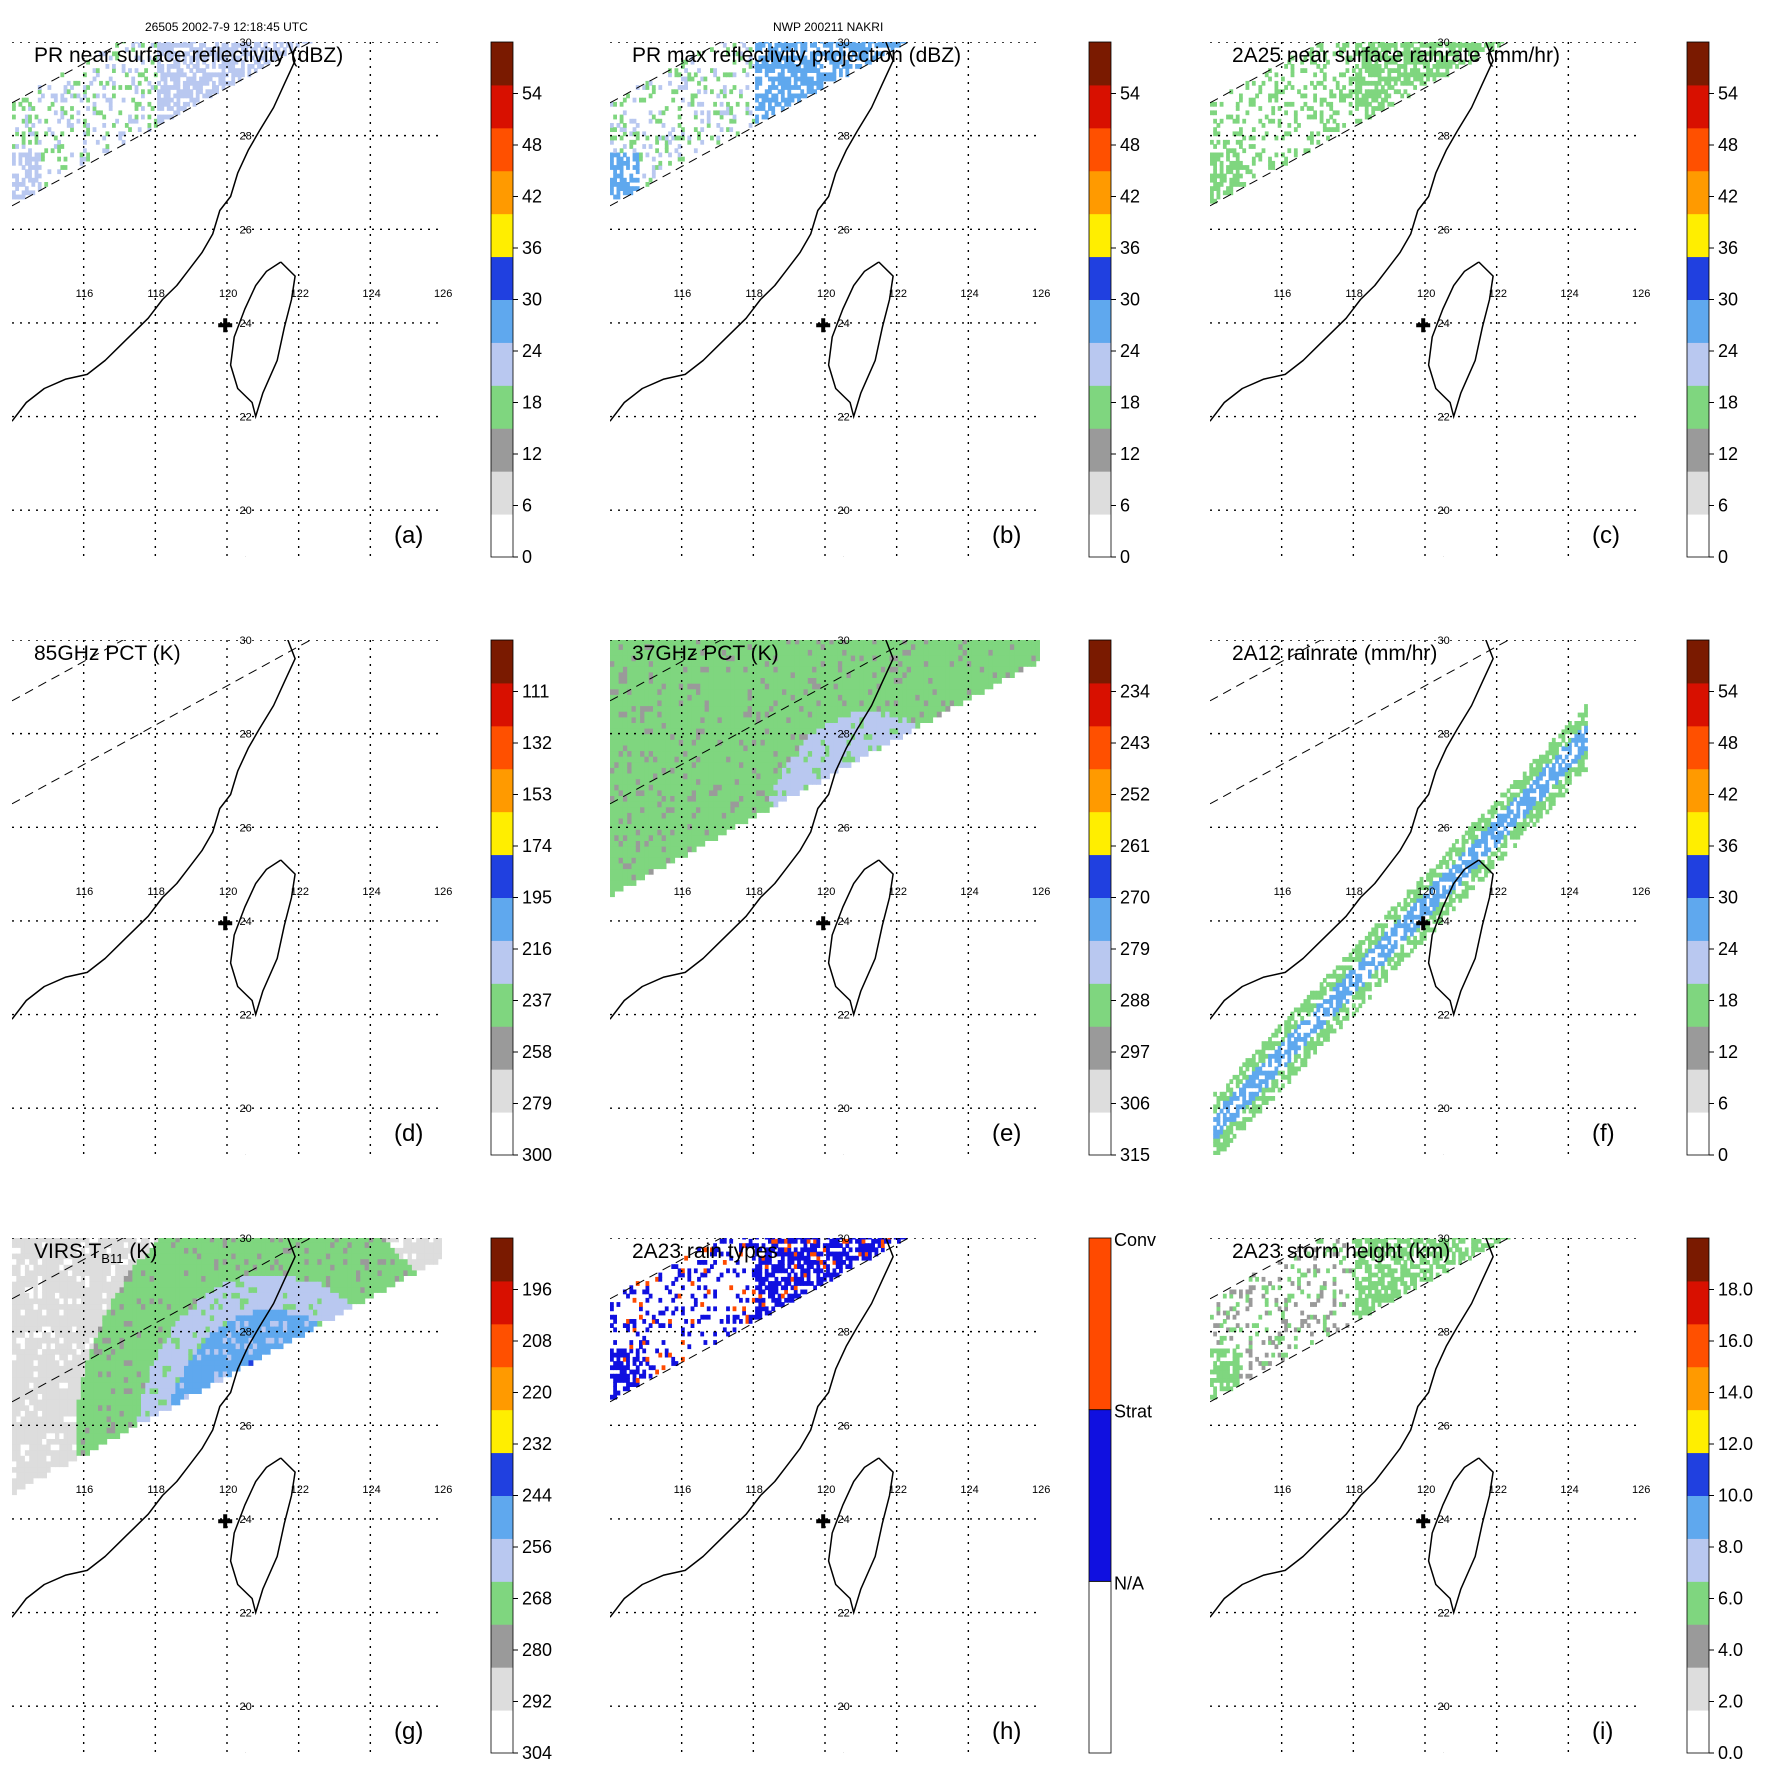 The image size is (1771, 1771). Describe the element at coordinates (898, 1490) in the screenshot. I see `lon-label-122: 122` at that location.